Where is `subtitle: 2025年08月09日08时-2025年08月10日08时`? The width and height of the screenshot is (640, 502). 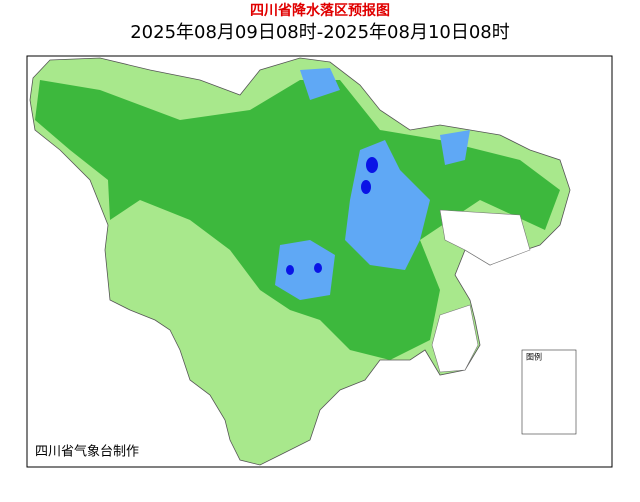 subtitle: 2025年08月09日08时-2025年08月10日08时 is located at coordinates (320, 32).